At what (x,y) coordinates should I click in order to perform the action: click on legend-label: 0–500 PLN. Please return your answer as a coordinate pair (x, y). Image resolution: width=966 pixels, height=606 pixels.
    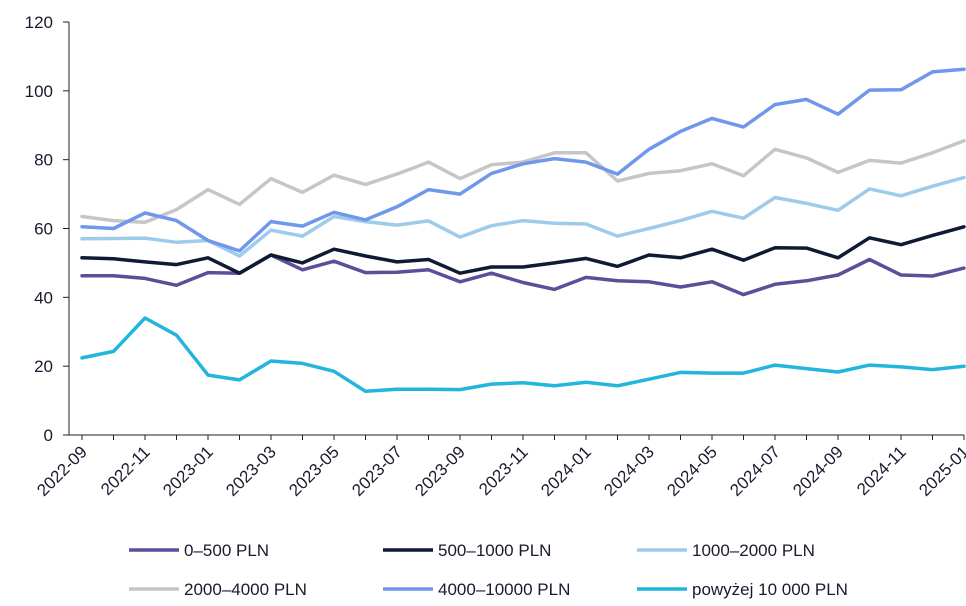
    Looking at the image, I should click on (226, 550).